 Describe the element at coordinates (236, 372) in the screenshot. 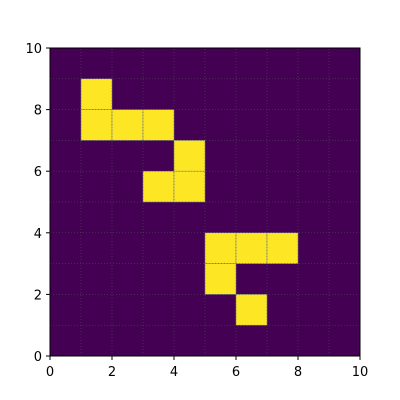

I see `x-tick-label: 6` at that location.